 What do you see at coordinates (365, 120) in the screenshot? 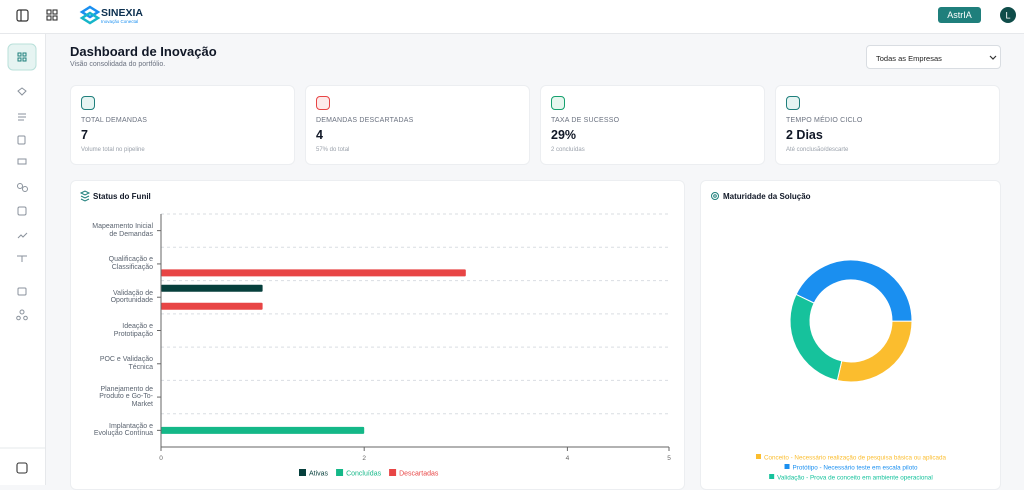
I see `kpi-label: DEMANDAS DESCARTADAS` at bounding box center [365, 120].